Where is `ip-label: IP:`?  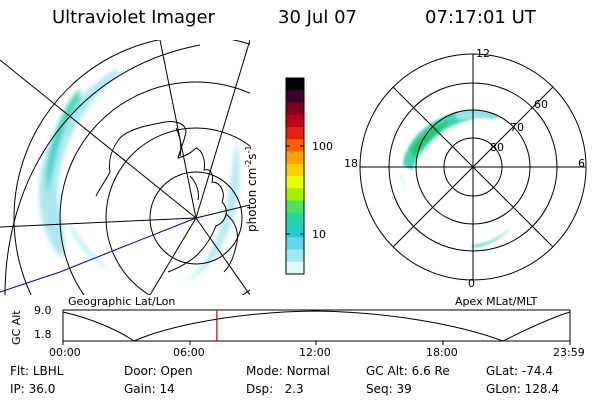 ip-label: IP: is located at coordinates (17, 389).